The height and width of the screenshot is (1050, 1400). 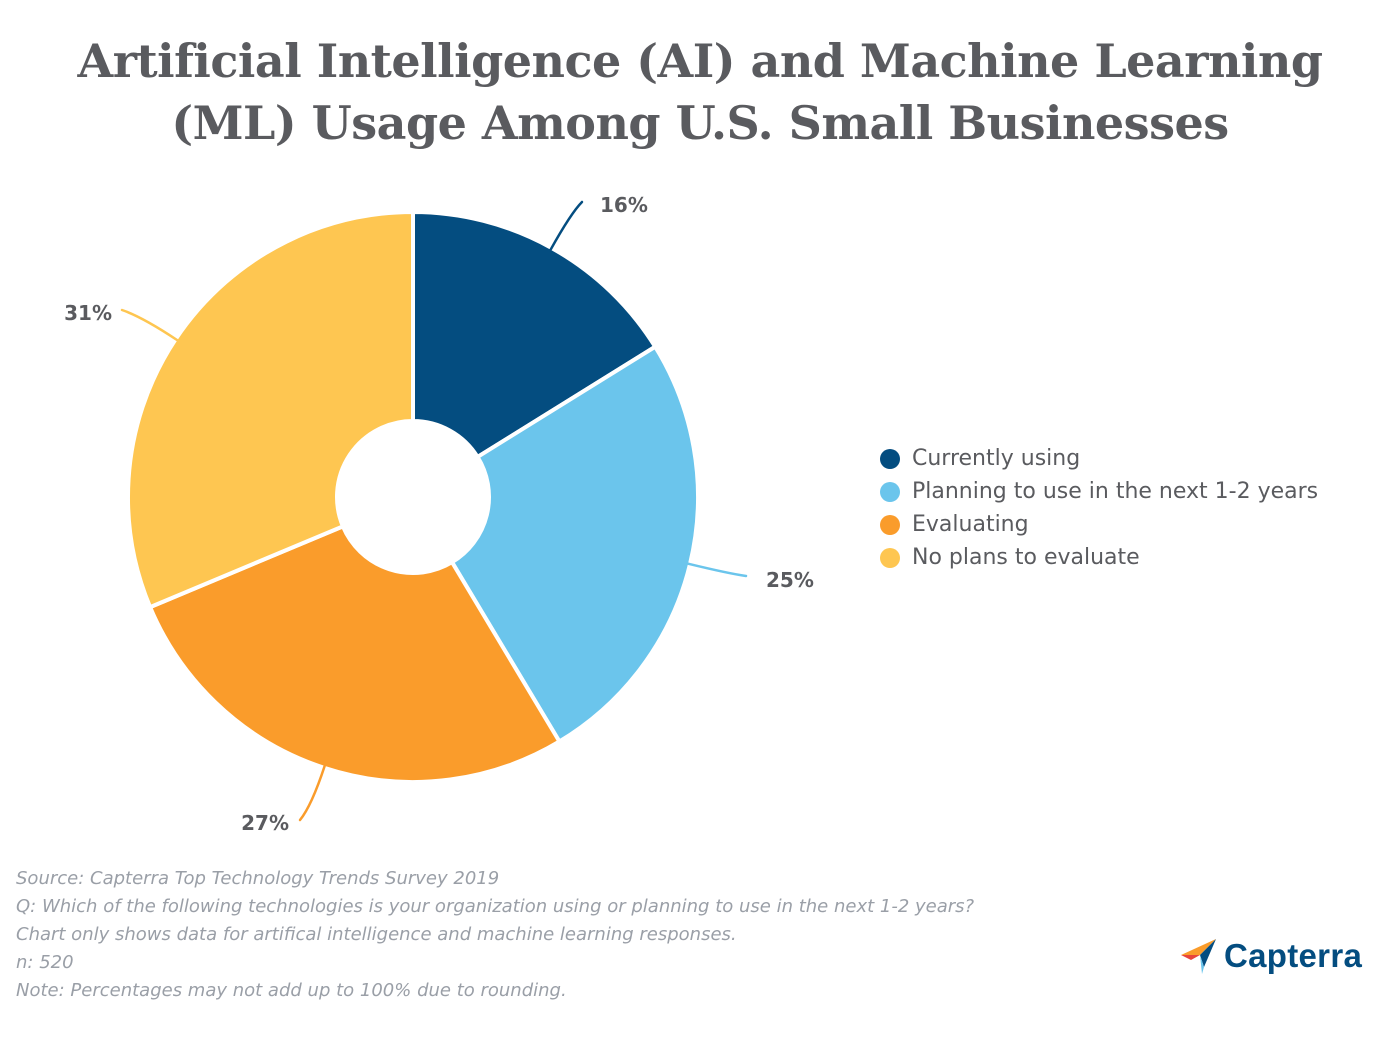 I want to click on footnote-sample-size: n: 520, so click(x=45, y=962).